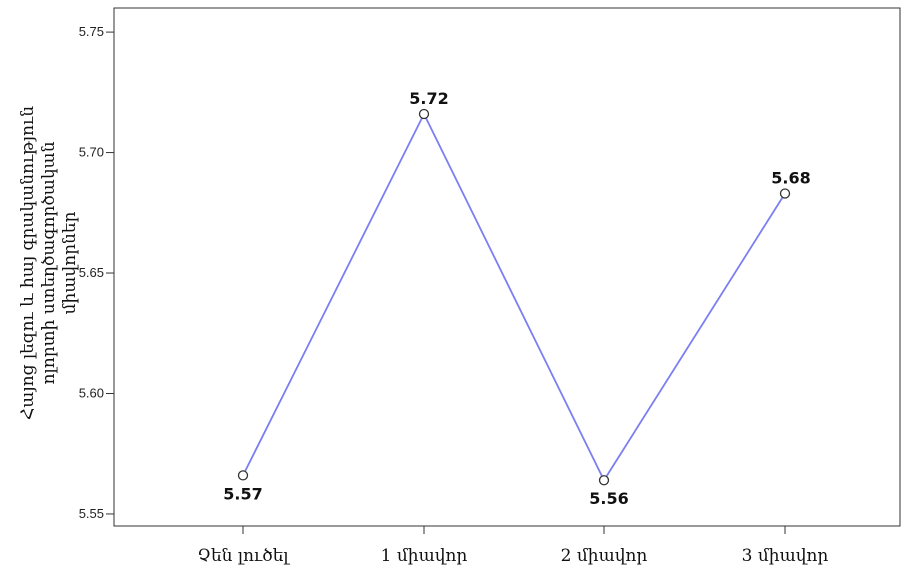 This screenshot has width=905, height=575. Describe the element at coordinates (512, 546) in the screenshot. I see `x-axis-ticks: Չեն լուծել 1 միավոր 2 միավոր 3 միավոր` at that location.